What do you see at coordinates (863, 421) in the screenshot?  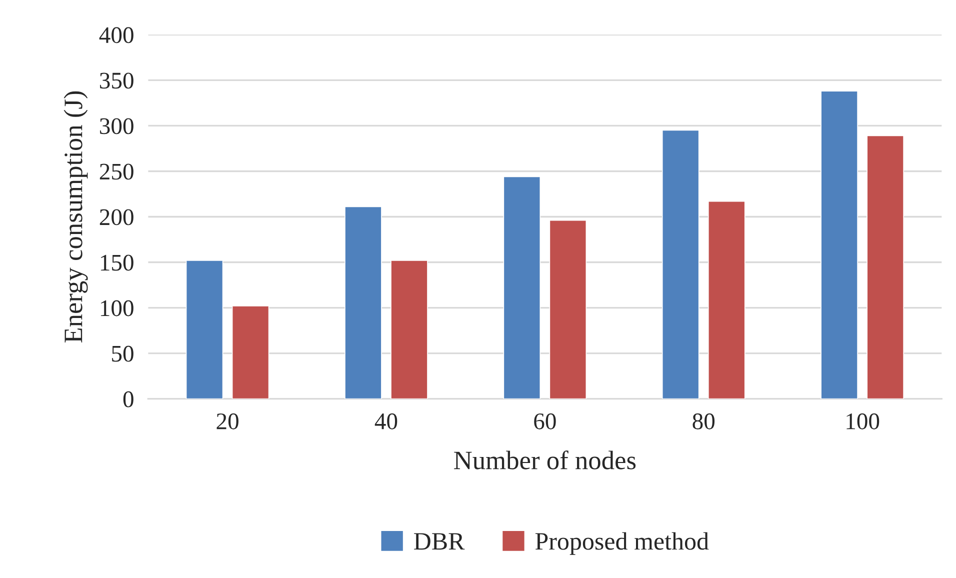 I see `x-tick-label: 100` at bounding box center [863, 421].